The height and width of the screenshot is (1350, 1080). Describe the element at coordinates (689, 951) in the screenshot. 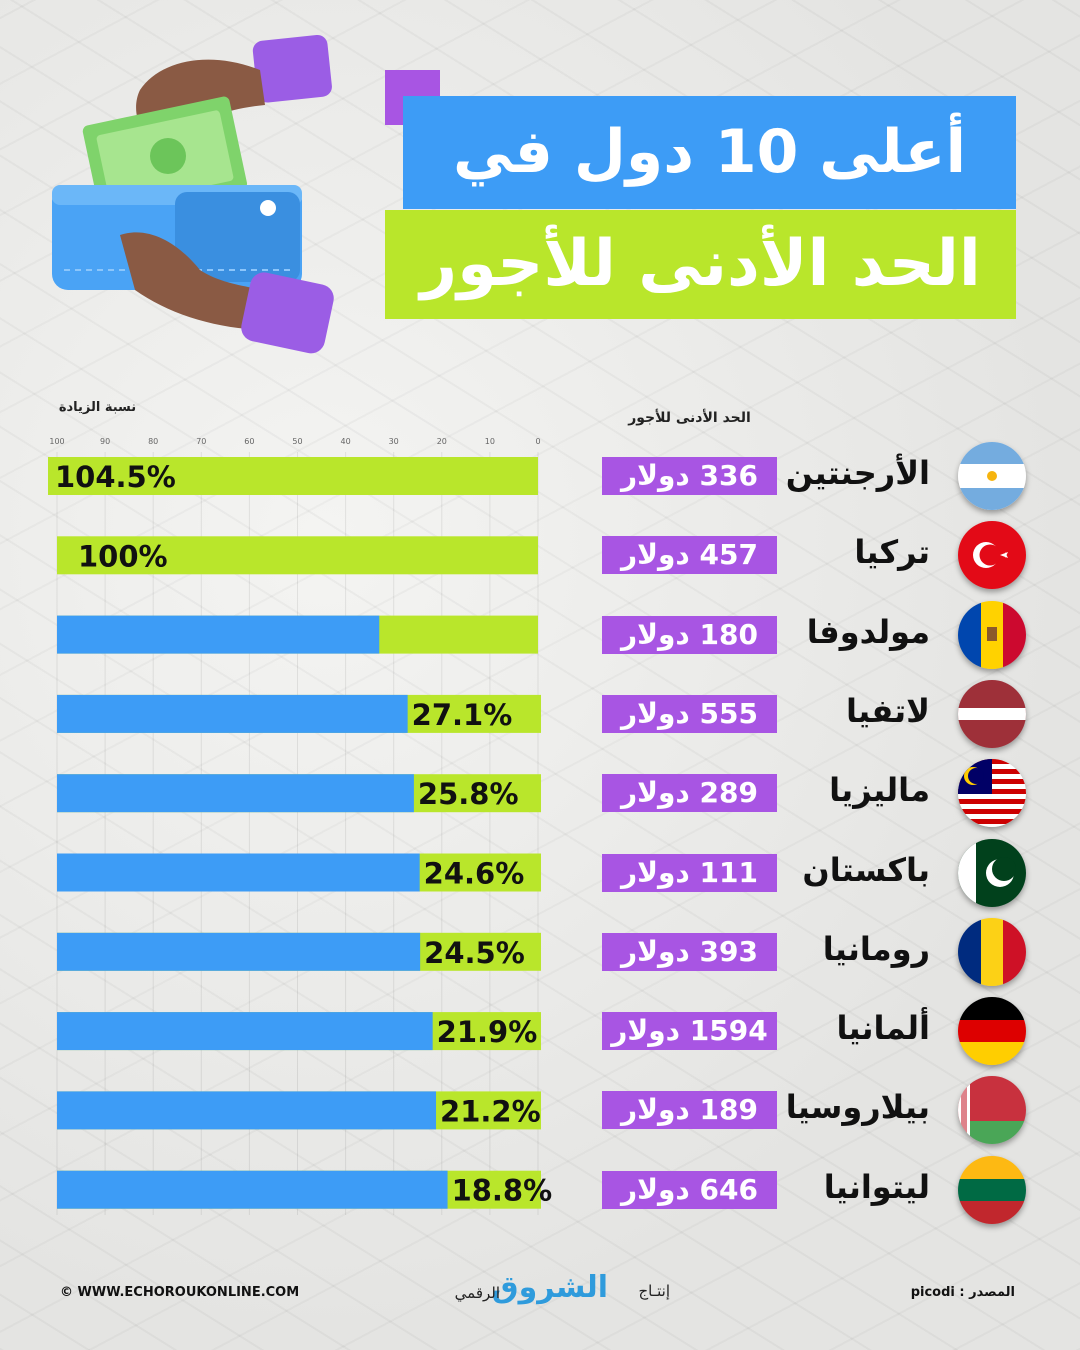

I see `minimum-wage-value: 393 دولار` at that location.